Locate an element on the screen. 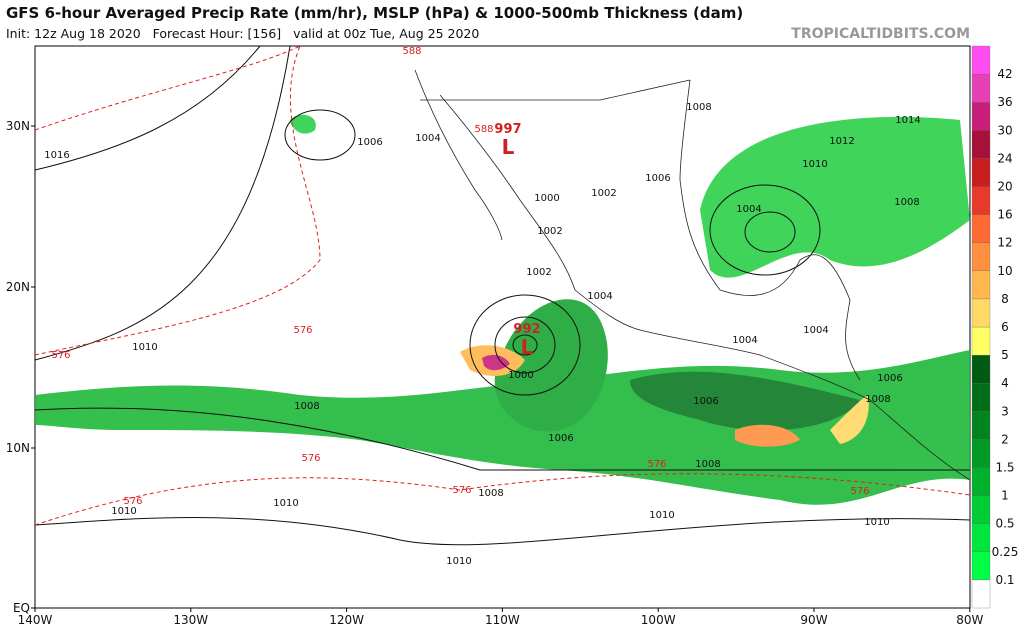 The width and height of the screenshot is (1024, 632). colorbar-label: 36 is located at coordinates (1004, 102).